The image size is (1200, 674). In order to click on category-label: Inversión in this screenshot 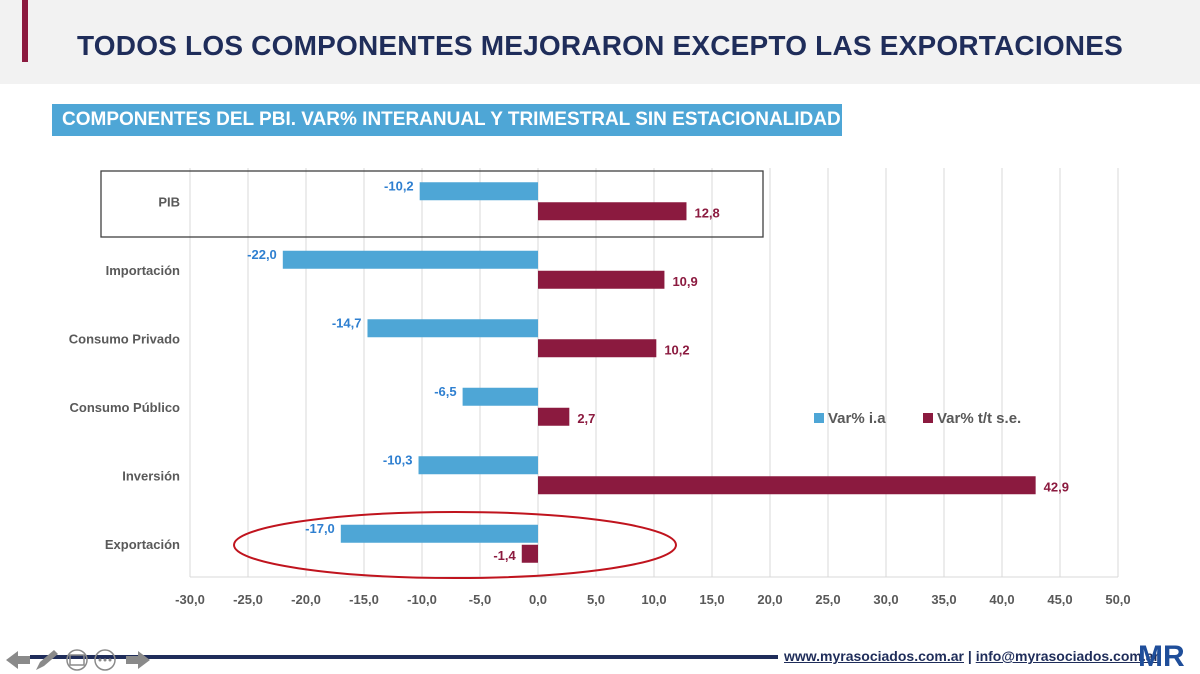, I will do `click(151, 475)`.